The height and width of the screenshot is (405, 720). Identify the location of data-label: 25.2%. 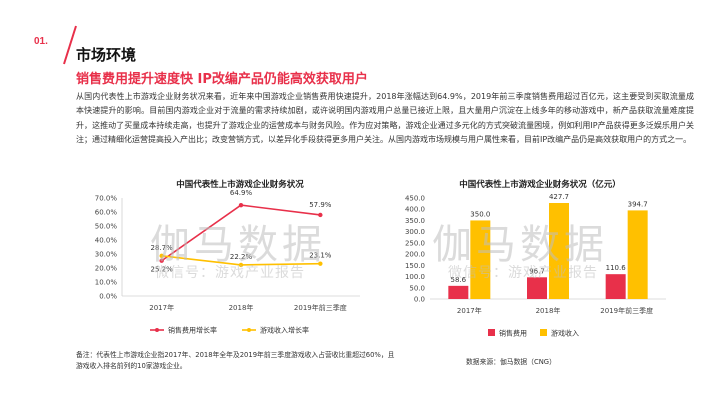
(162, 270).